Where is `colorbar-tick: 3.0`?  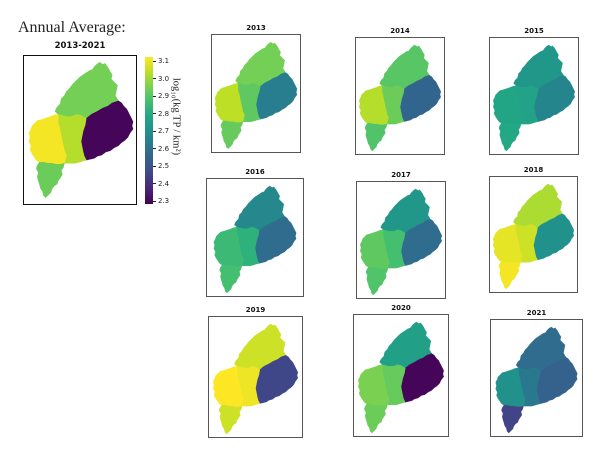
colorbar-tick: 3.0 is located at coordinates (168, 79).